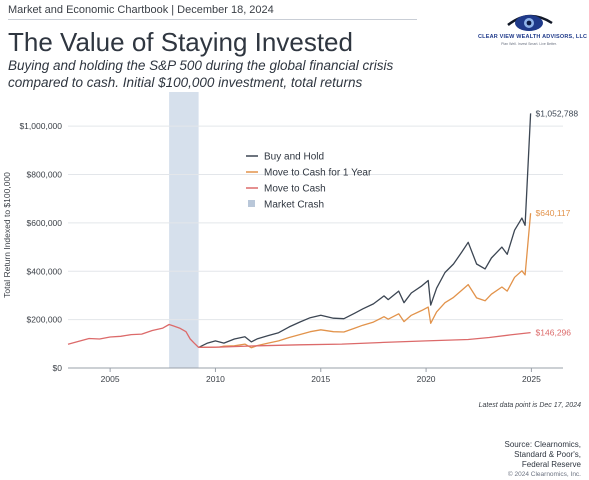 The height and width of the screenshot is (480, 589). I want to click on y-tick-label: $400,000, so click(45, 271).